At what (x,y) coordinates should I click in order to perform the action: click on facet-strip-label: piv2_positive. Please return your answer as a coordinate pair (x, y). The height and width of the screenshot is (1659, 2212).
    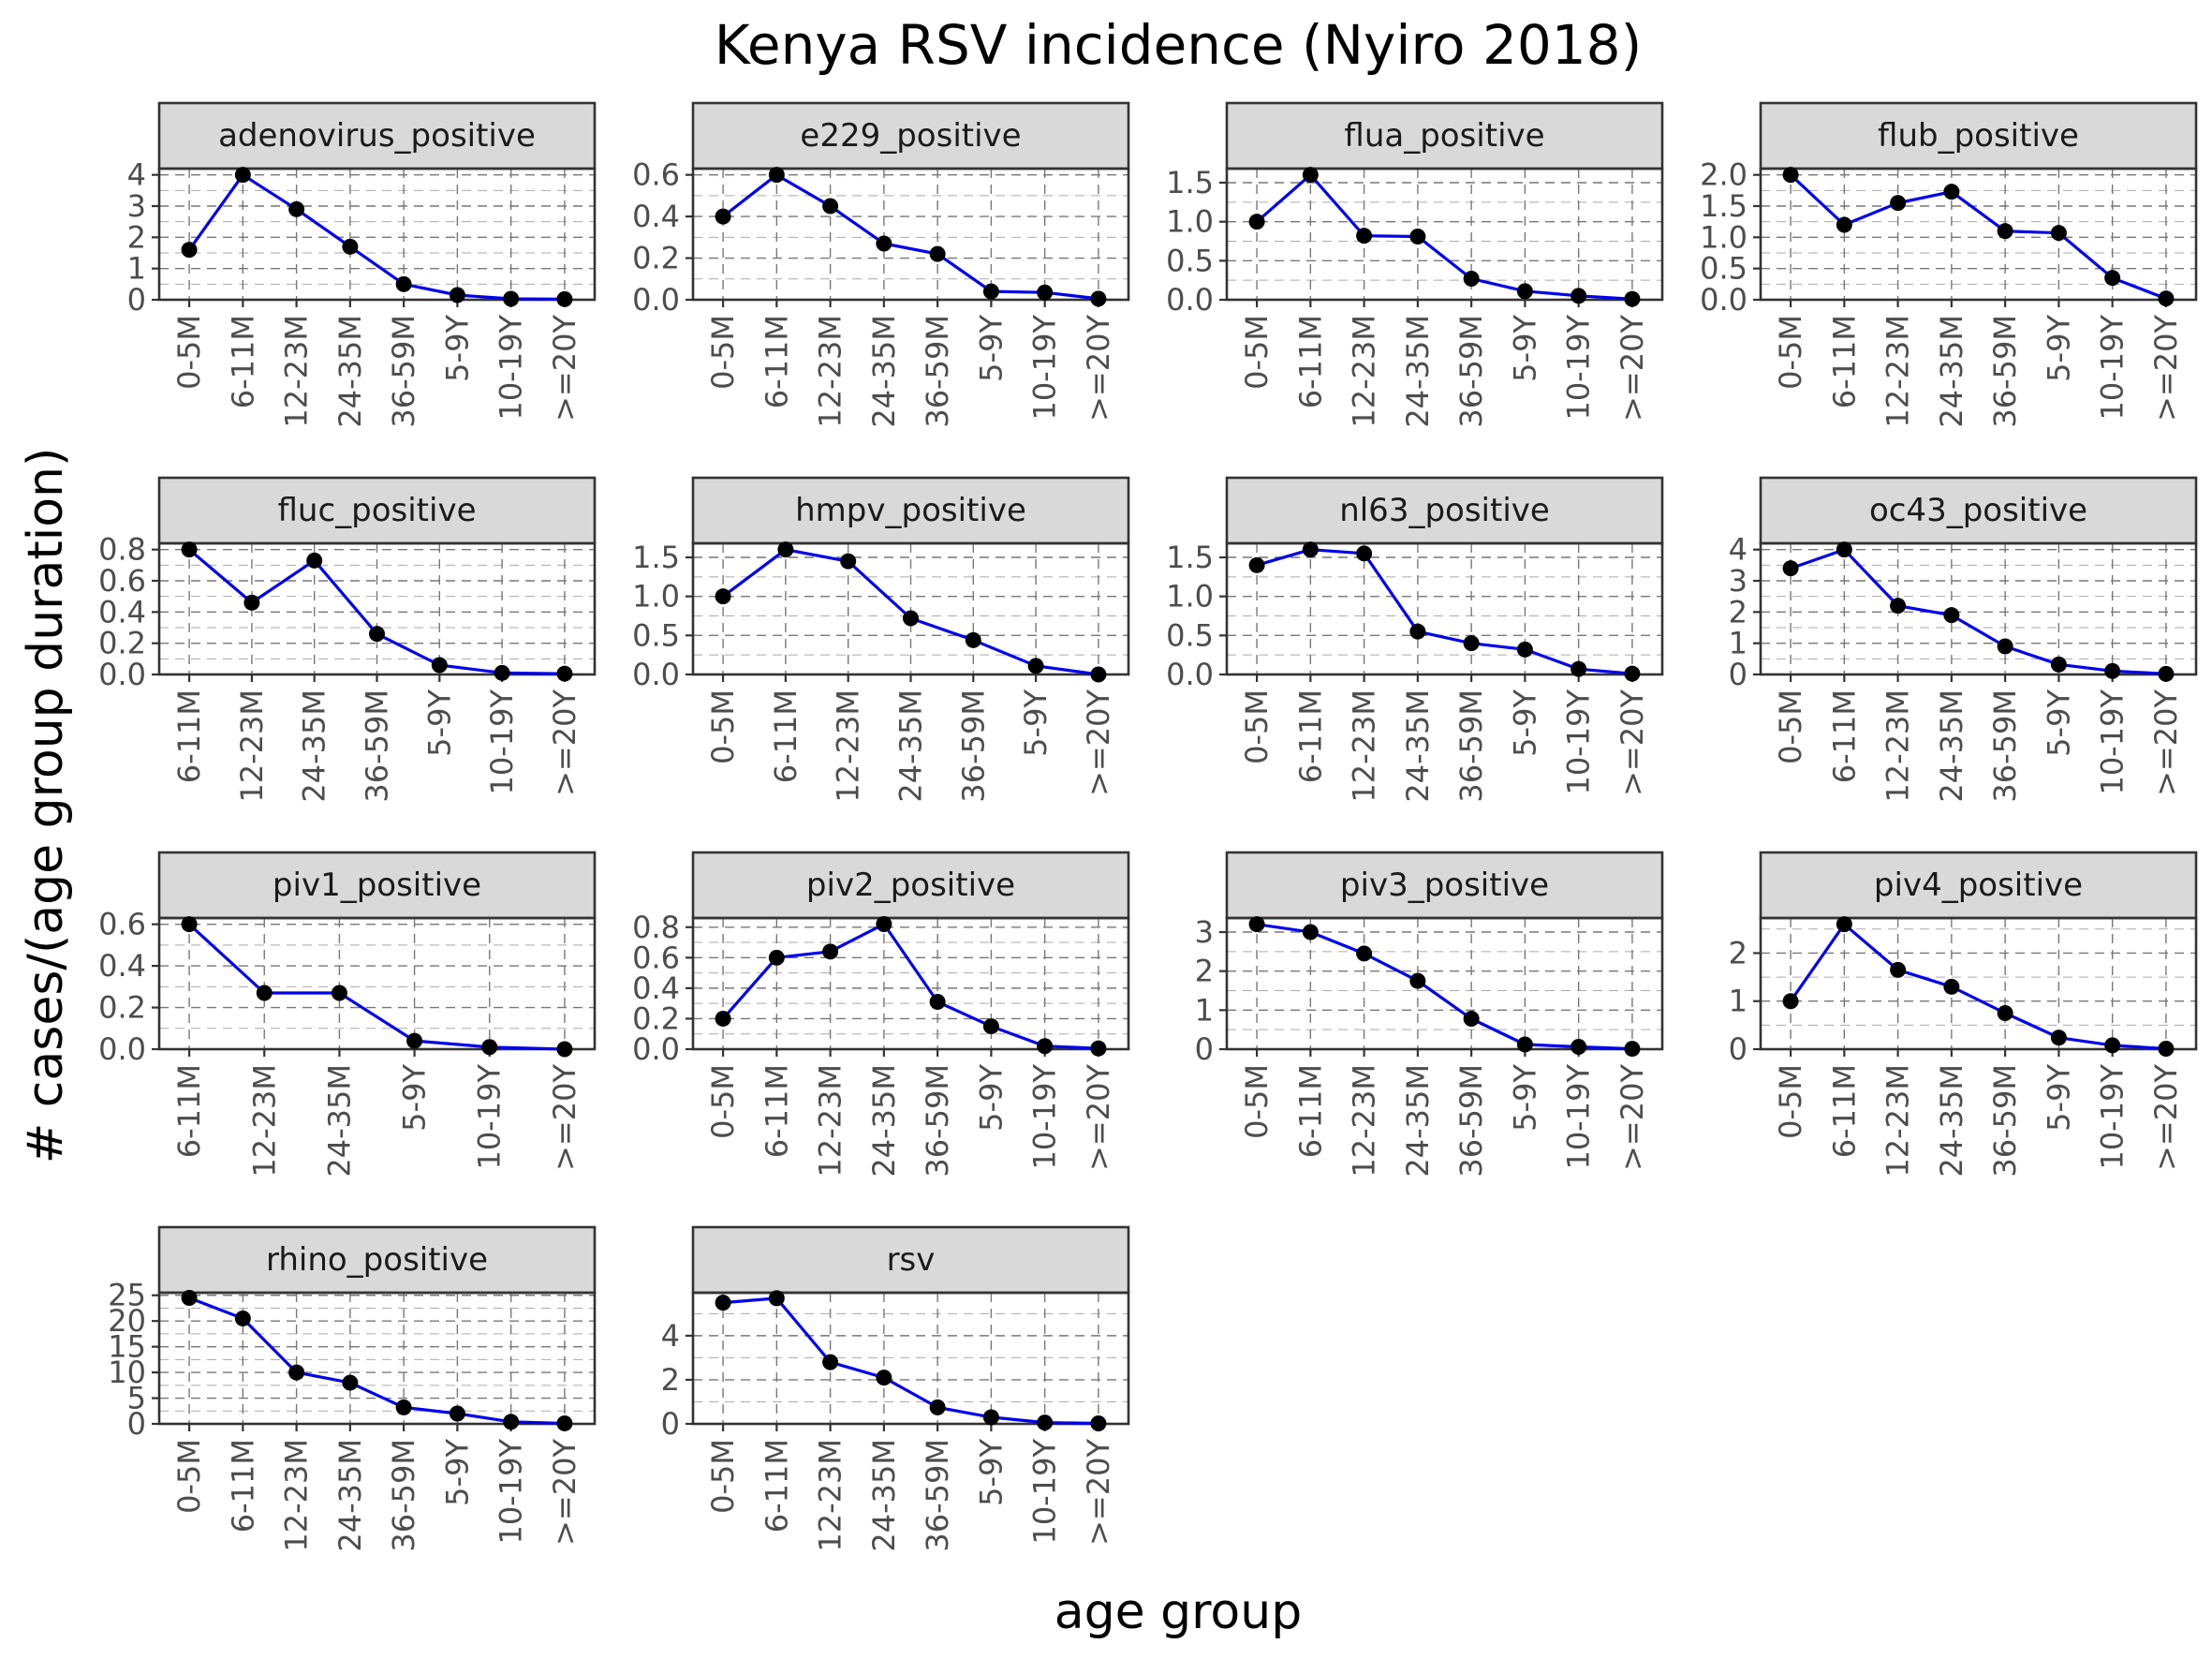
    Looking at the image, I should click on (911, 886).